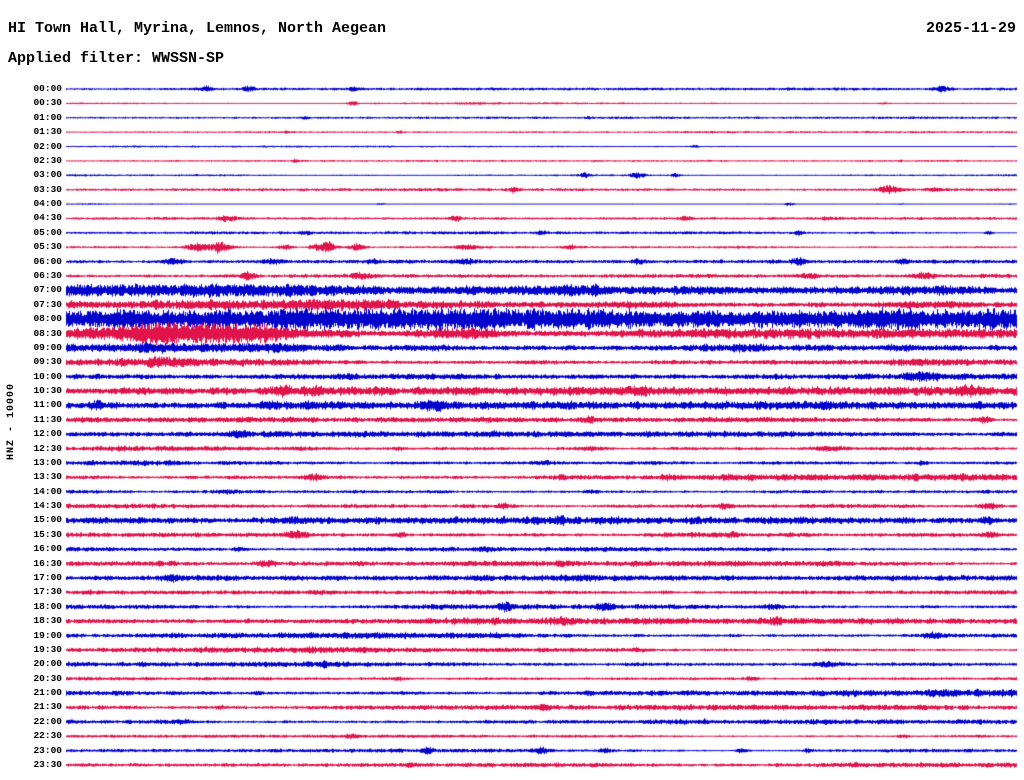 The width and height of the screenshot is (1024, 780). What do you see at coordinates (47, 117) in the screenshot?
I see `time-label: 01:00` at bounding box center [47, 117].